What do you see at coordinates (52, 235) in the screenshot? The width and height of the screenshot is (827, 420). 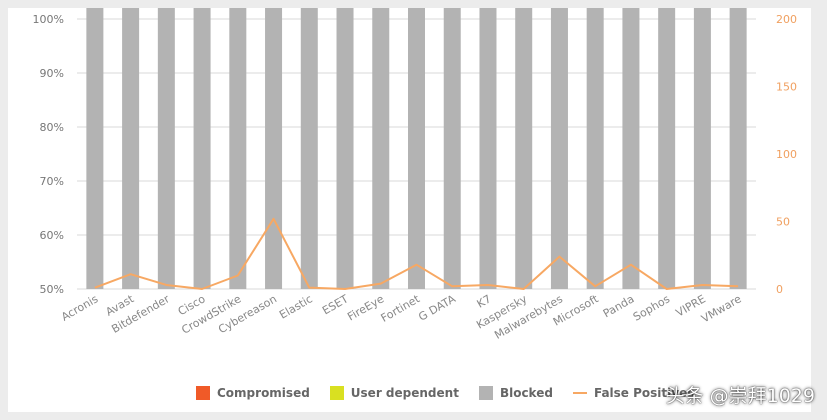 I see `y-tick-label: 60%` at bounding box center [52, 235].